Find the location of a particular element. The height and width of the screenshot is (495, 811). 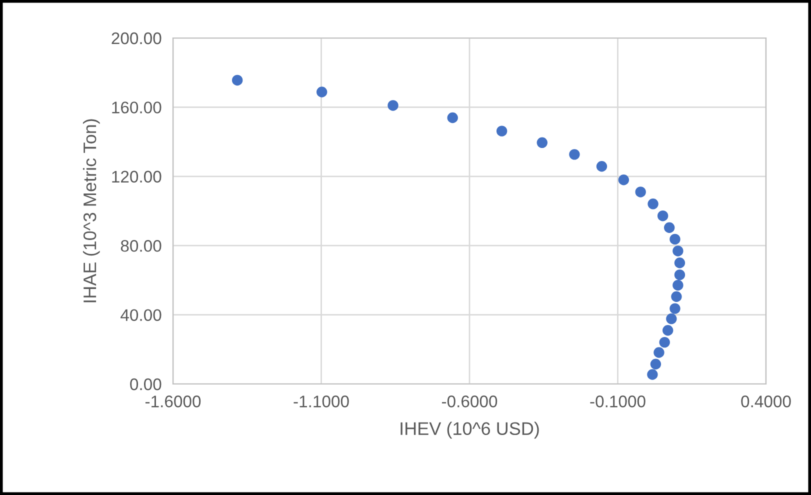

y-tick-label: 200.00 is located at coordinates (137, 38).